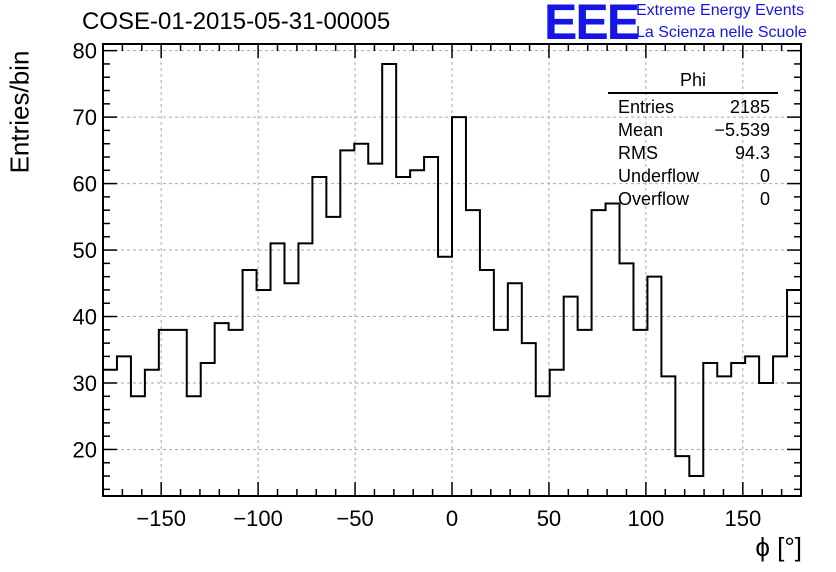  I want to click on logo-tagline-1: Extreme Energy Events, so click(720, 10).